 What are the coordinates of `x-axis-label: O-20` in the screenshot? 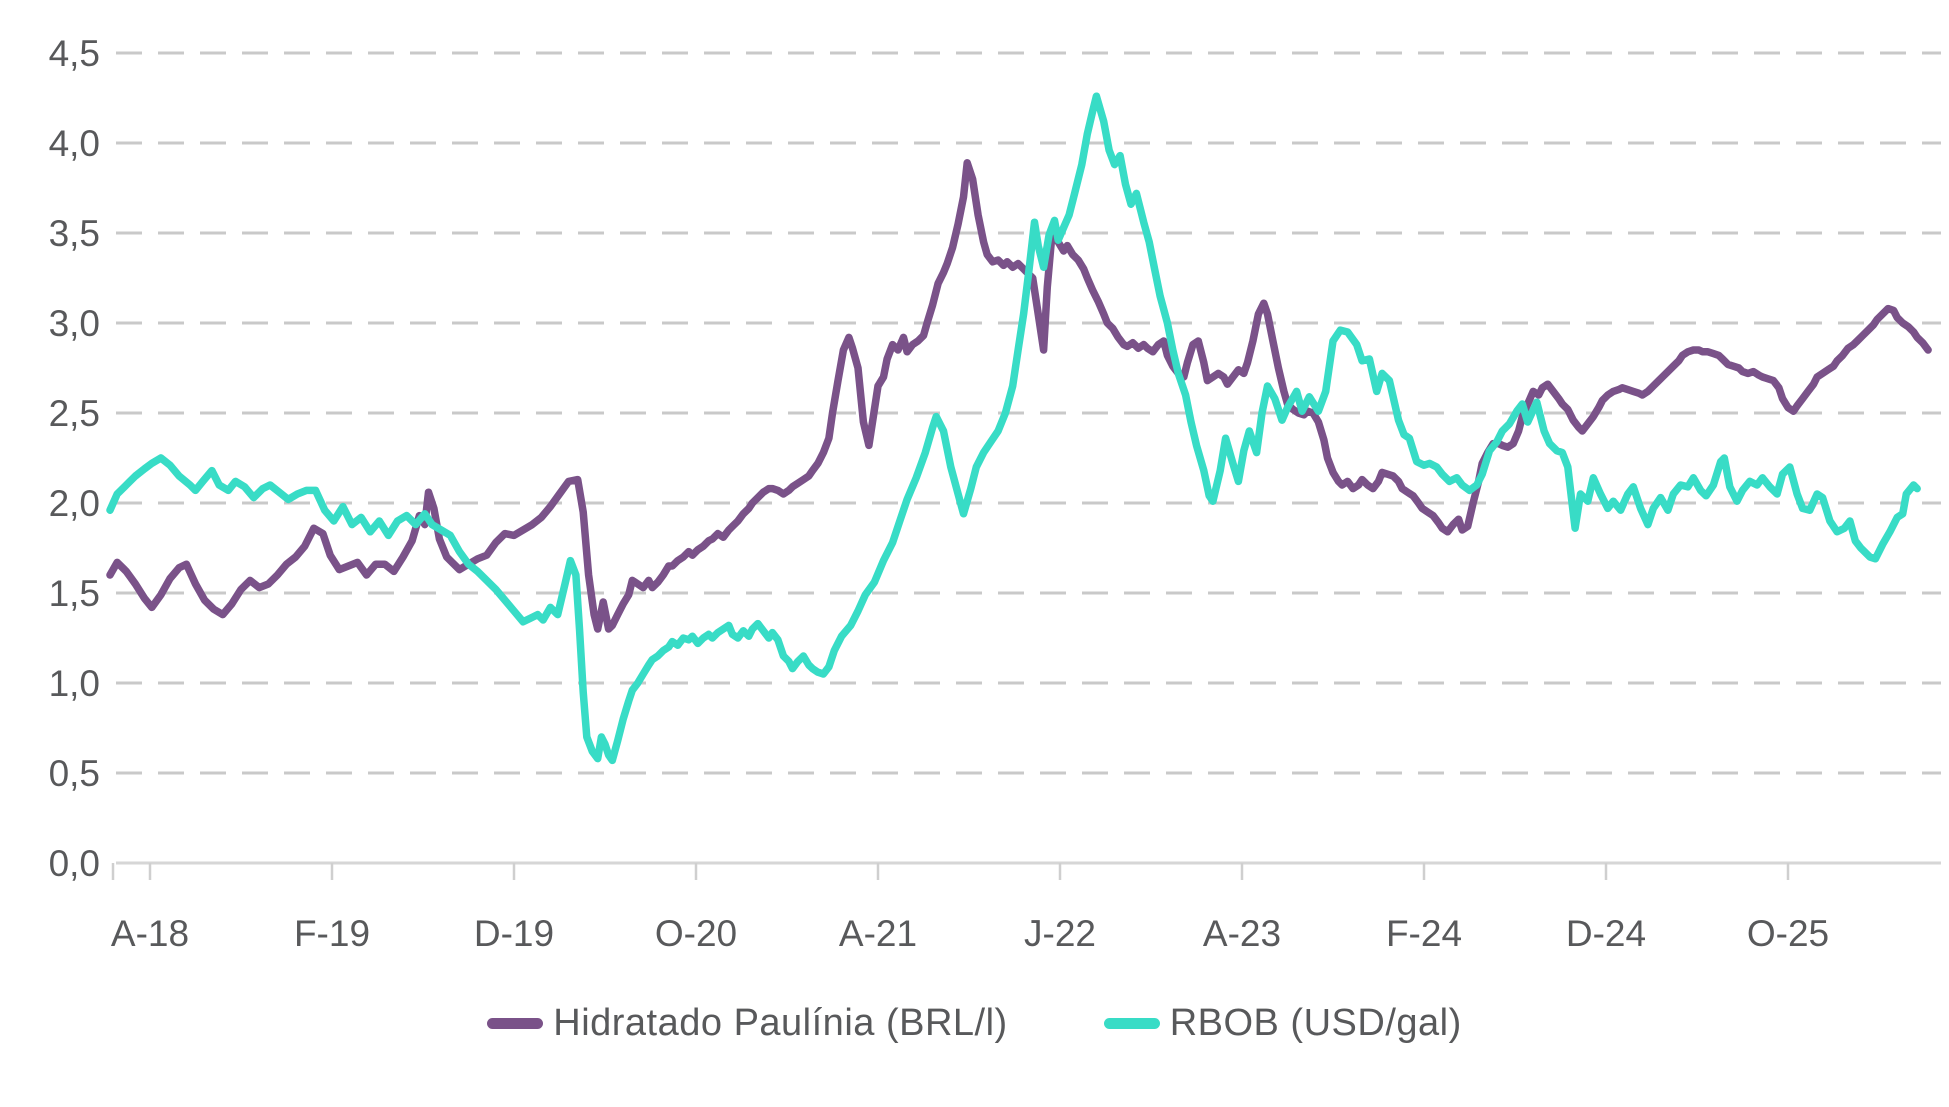 It's located at (696, 933).